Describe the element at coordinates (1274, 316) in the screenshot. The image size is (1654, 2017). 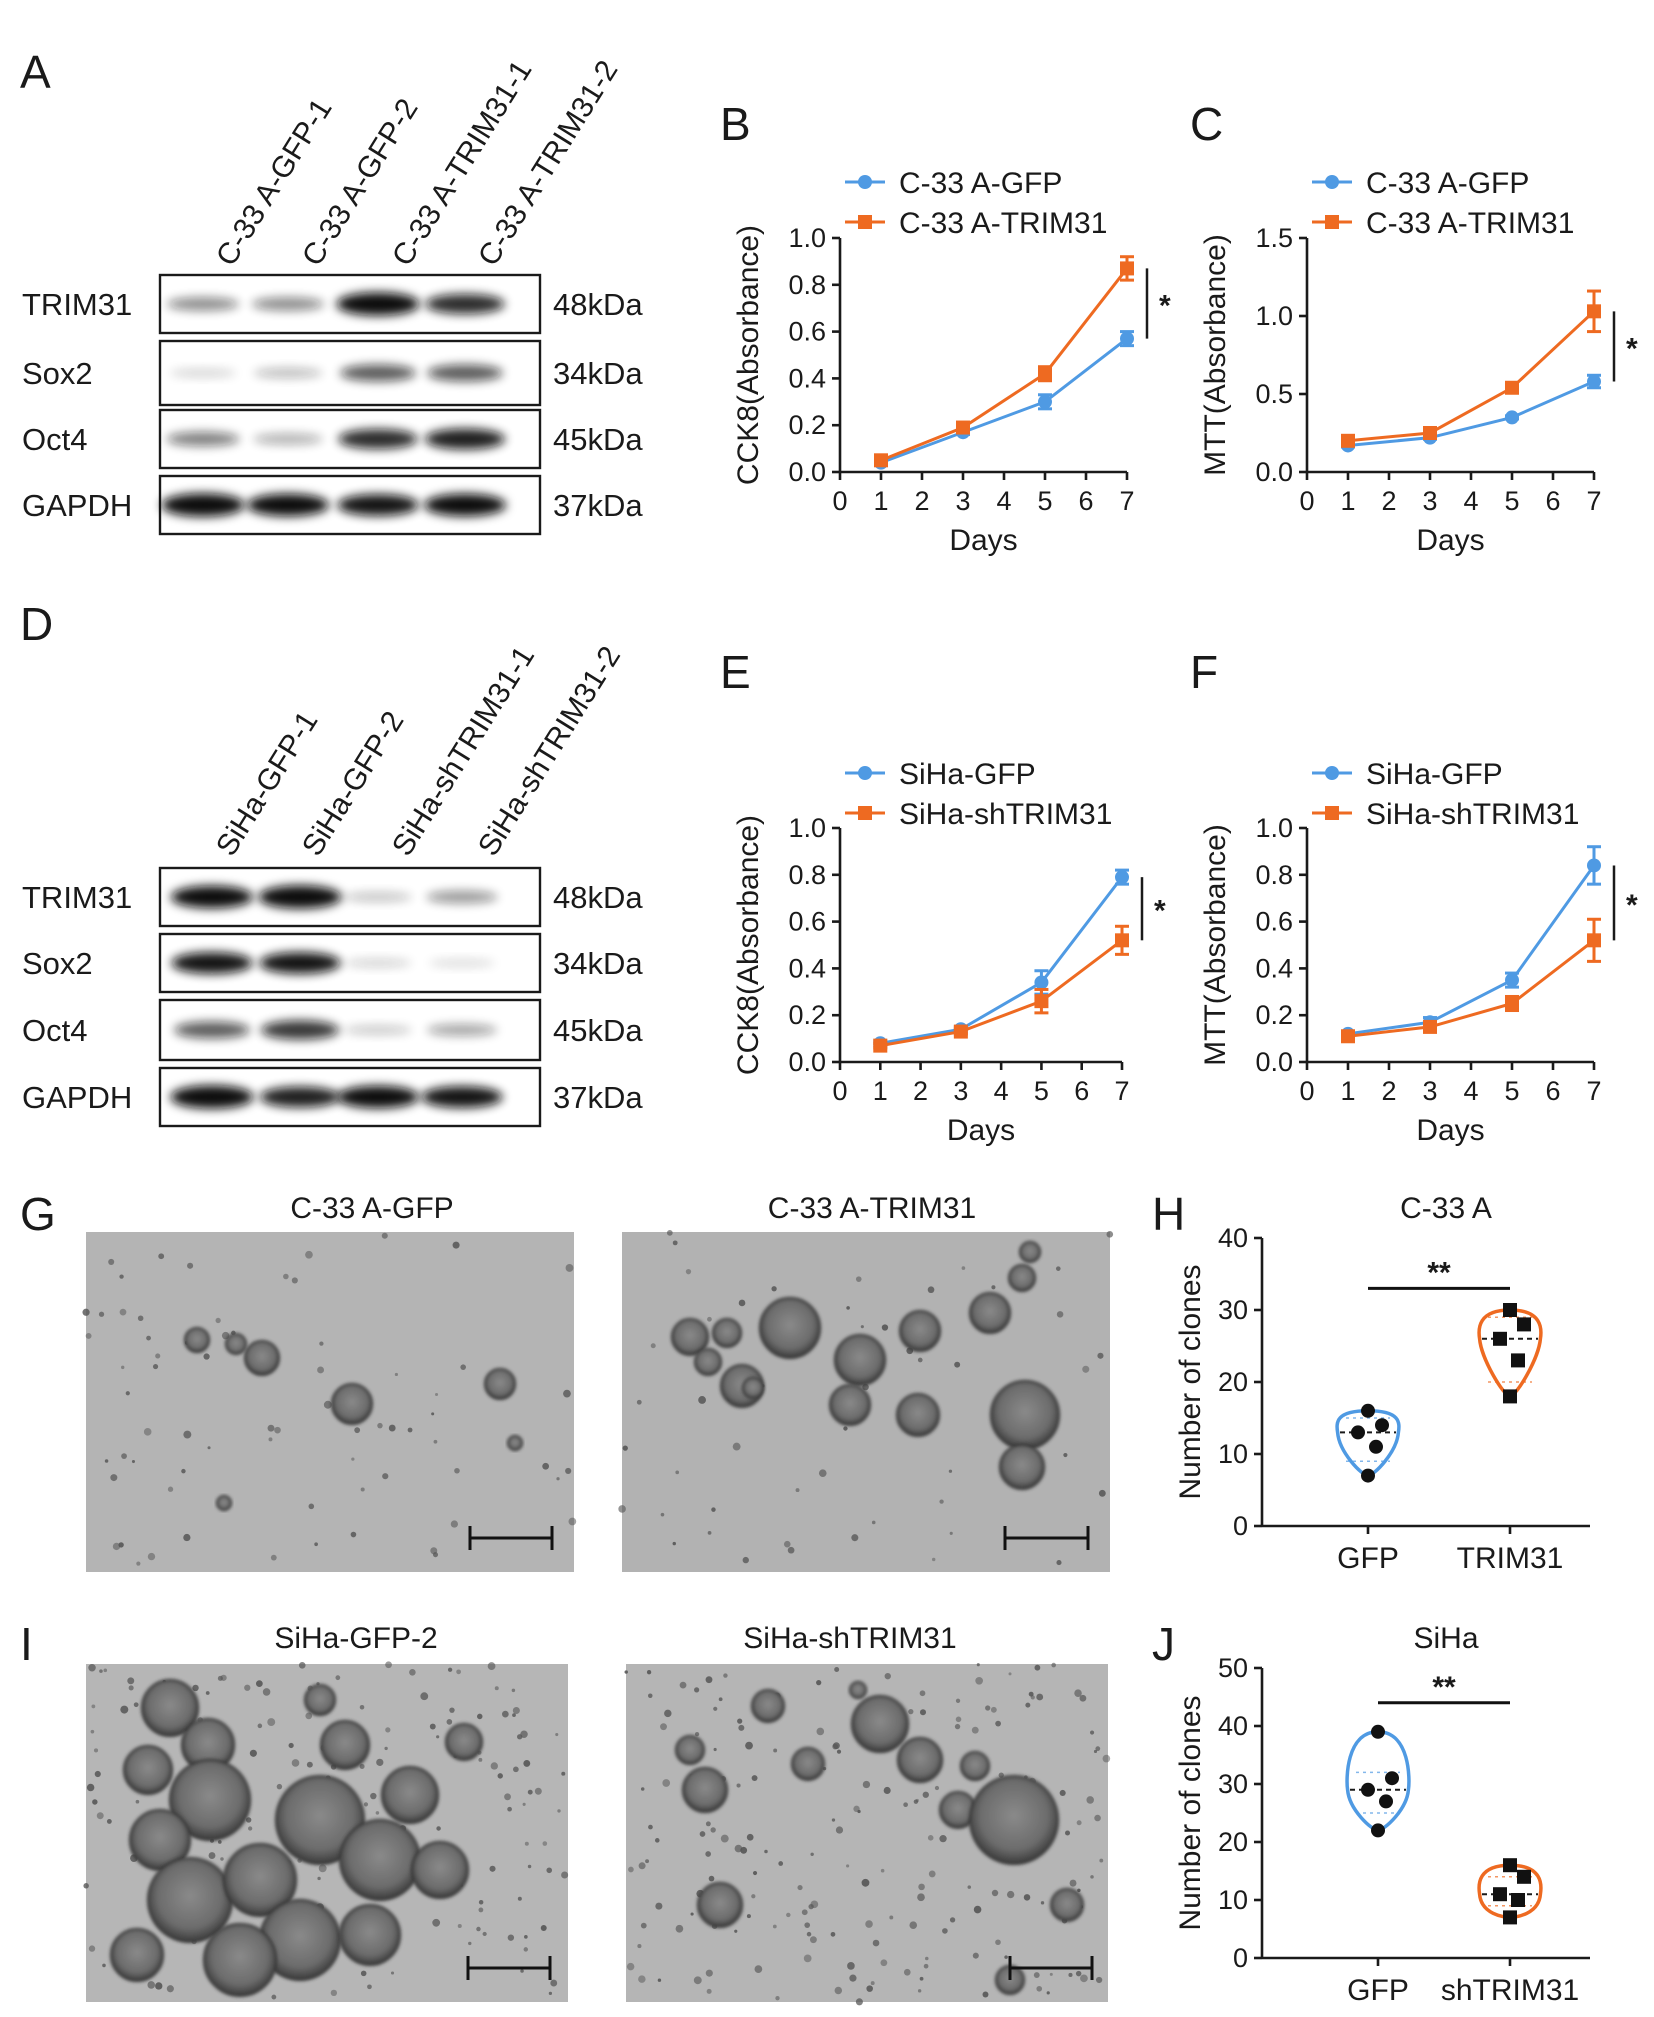
I see `y-tick-label: 1.0` at that location.